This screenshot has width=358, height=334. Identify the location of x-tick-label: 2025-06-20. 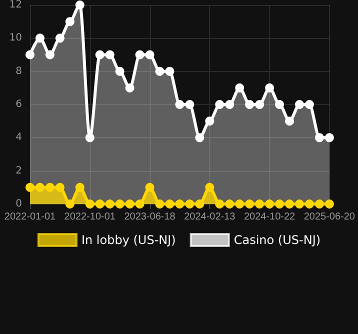
(330, 217).